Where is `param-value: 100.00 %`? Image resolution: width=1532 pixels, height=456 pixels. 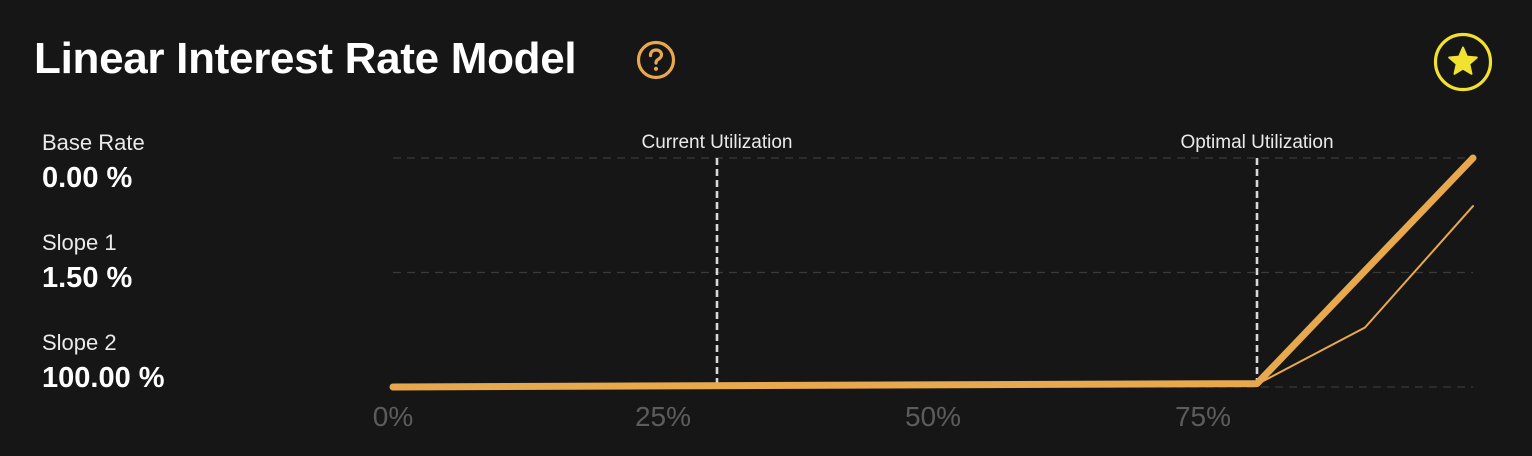 param-value: 100.00 % is located at coordinates (103, 378).